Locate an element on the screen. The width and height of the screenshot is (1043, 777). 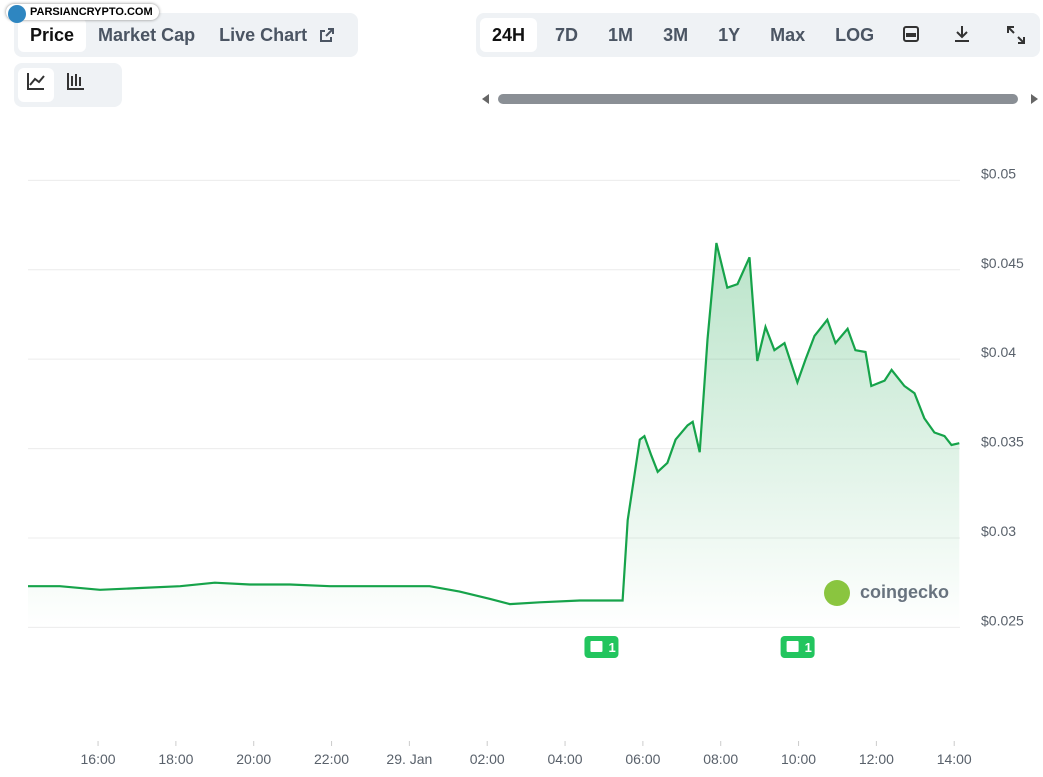
chart-kind-group is located at coordinates (68, 85).